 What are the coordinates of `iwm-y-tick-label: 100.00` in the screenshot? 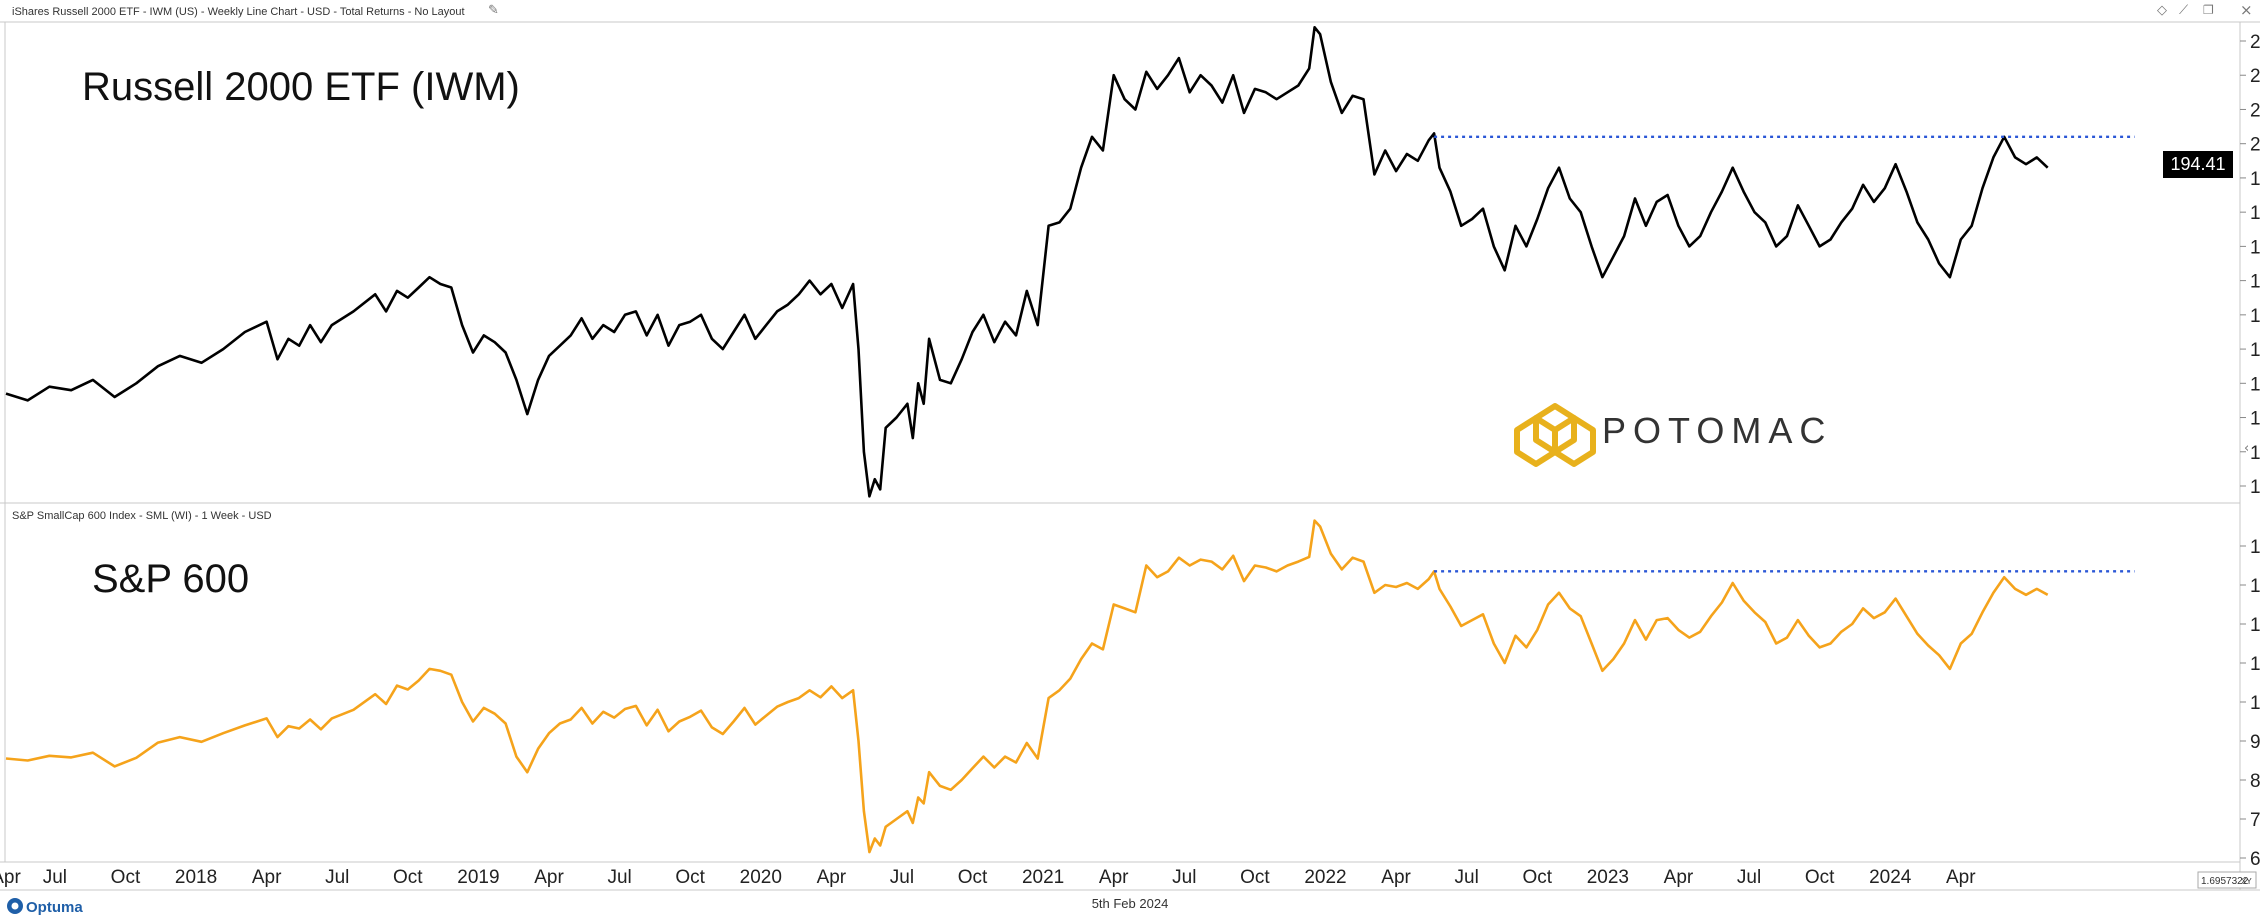 It's located at (2255, 487).